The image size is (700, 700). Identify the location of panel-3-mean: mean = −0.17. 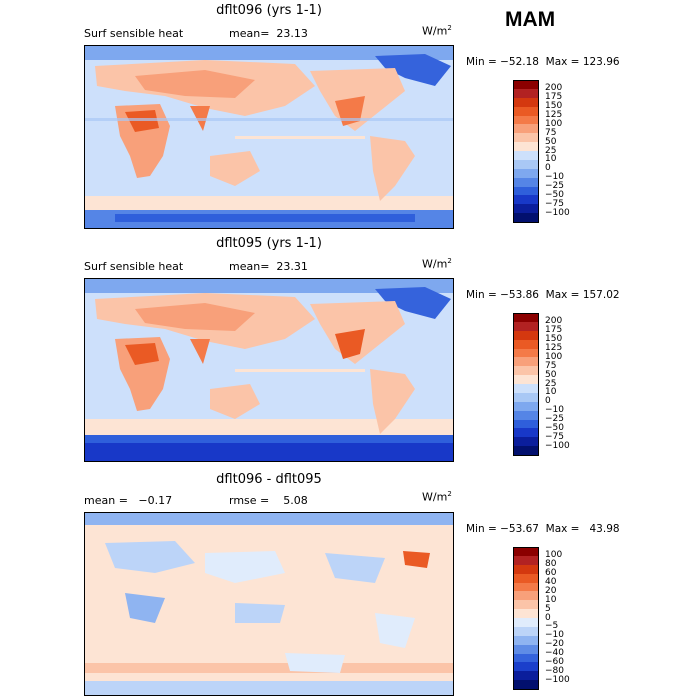
(128, 500).